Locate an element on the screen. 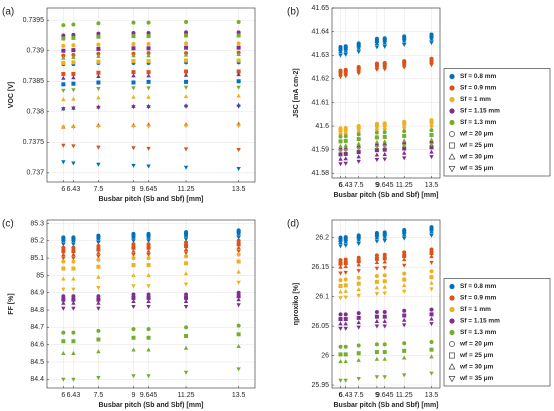 The height and width of the screenshot is (411, 554). x-tick-label: 7.5 is located at coordinates (99, 189).